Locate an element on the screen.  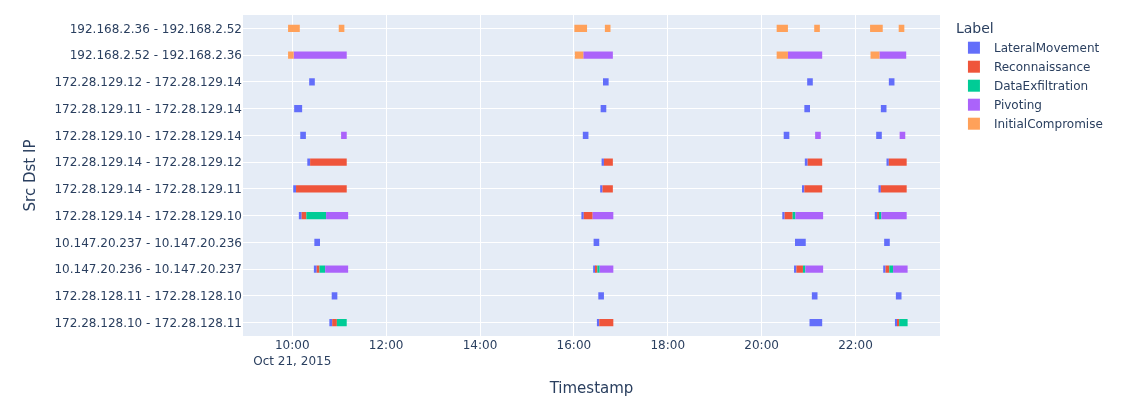
x-tick-label: 18:00 is located at coordinates (668, 345).